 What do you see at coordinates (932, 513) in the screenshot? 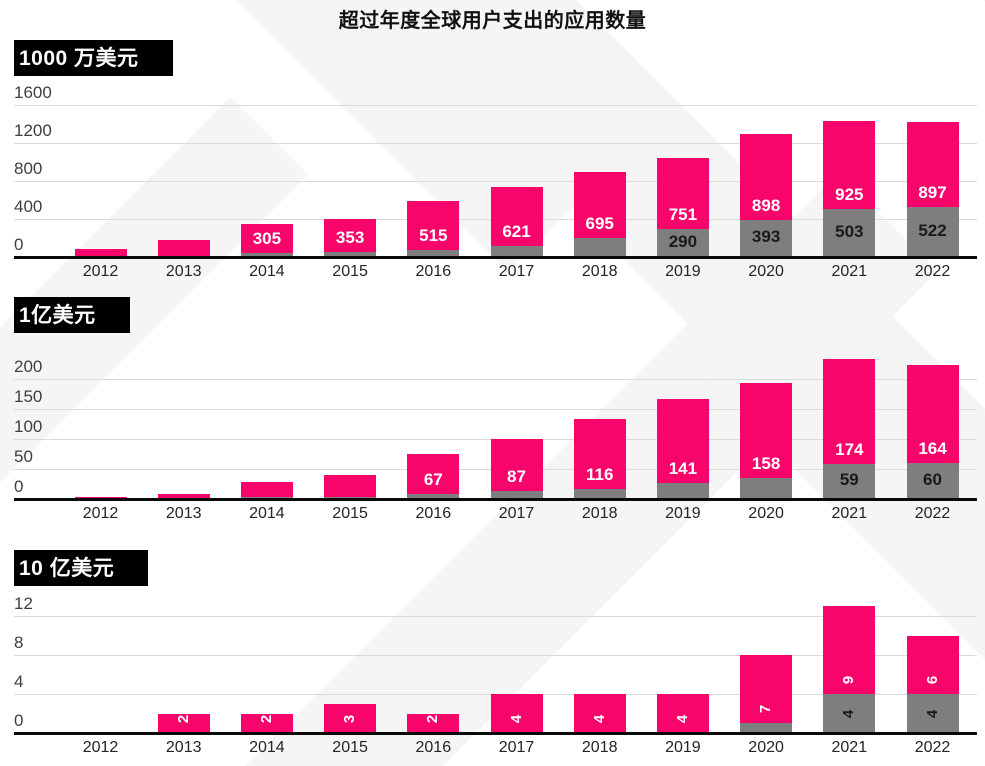
I see `x-tick-label: 2022` at bounding box center [932, 513].